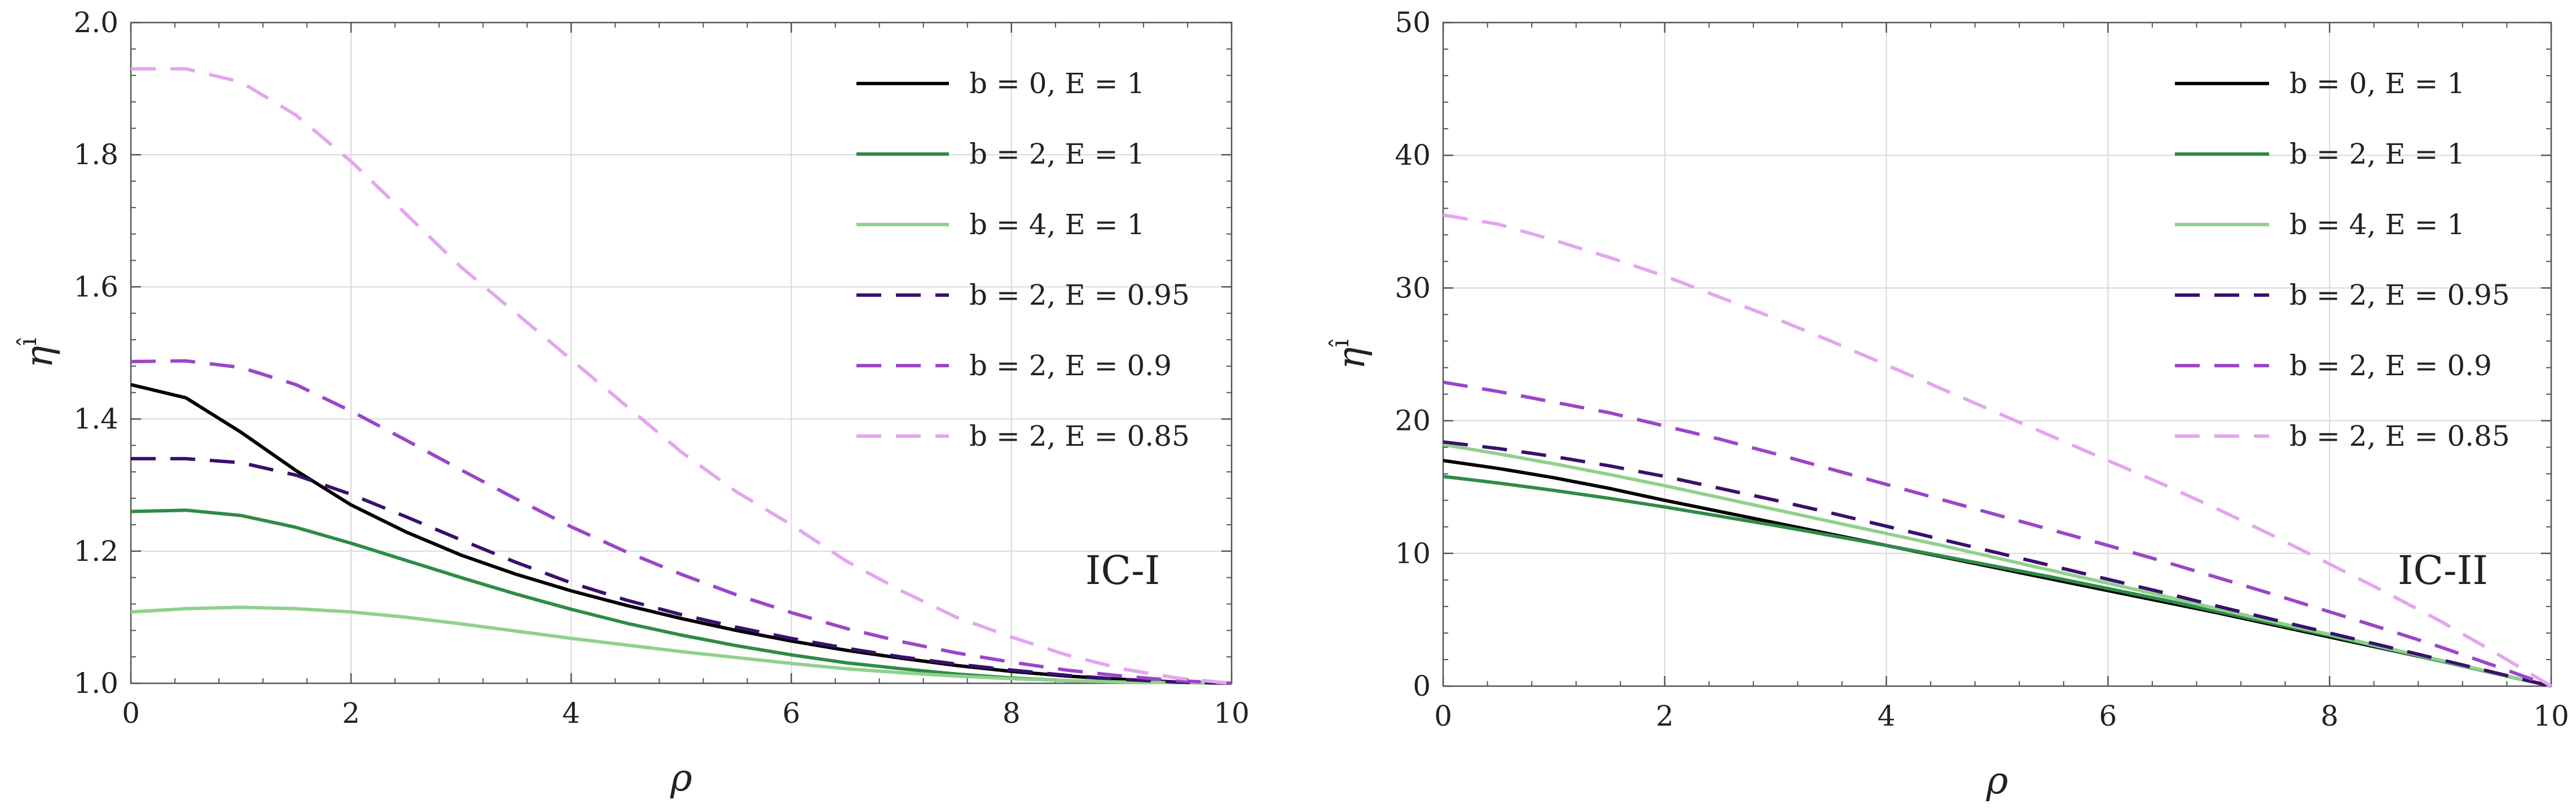 The width and height of the screenshot is (2576, 808). Describe the element at coordinates (1413, 287) in the screenshot. I see `y-tick-label: 30` at that location.